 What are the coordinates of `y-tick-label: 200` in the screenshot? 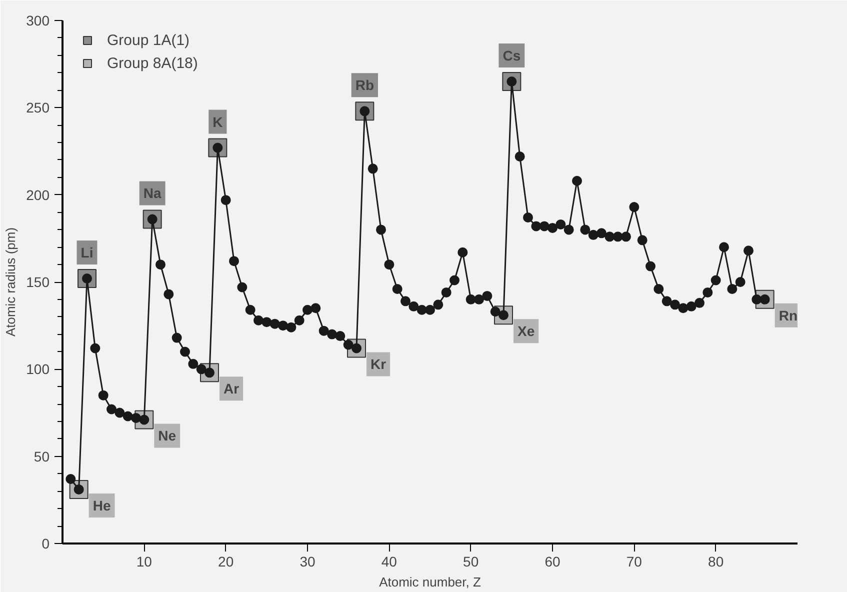 It's located at (38, 194).